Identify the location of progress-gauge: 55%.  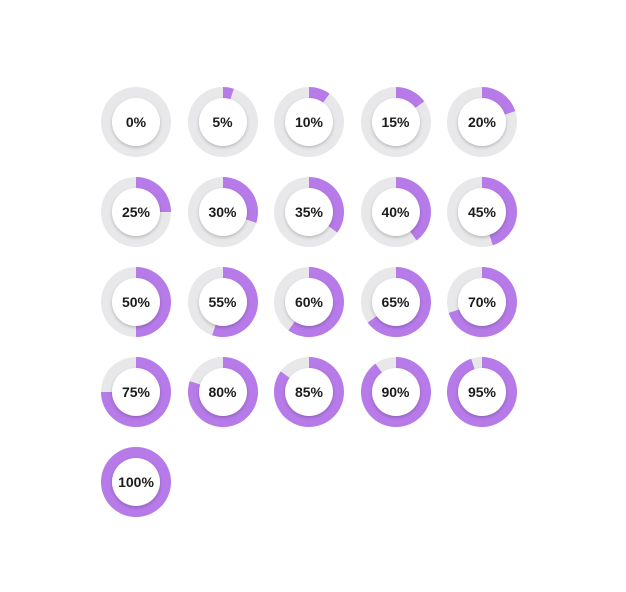
(223, 302).